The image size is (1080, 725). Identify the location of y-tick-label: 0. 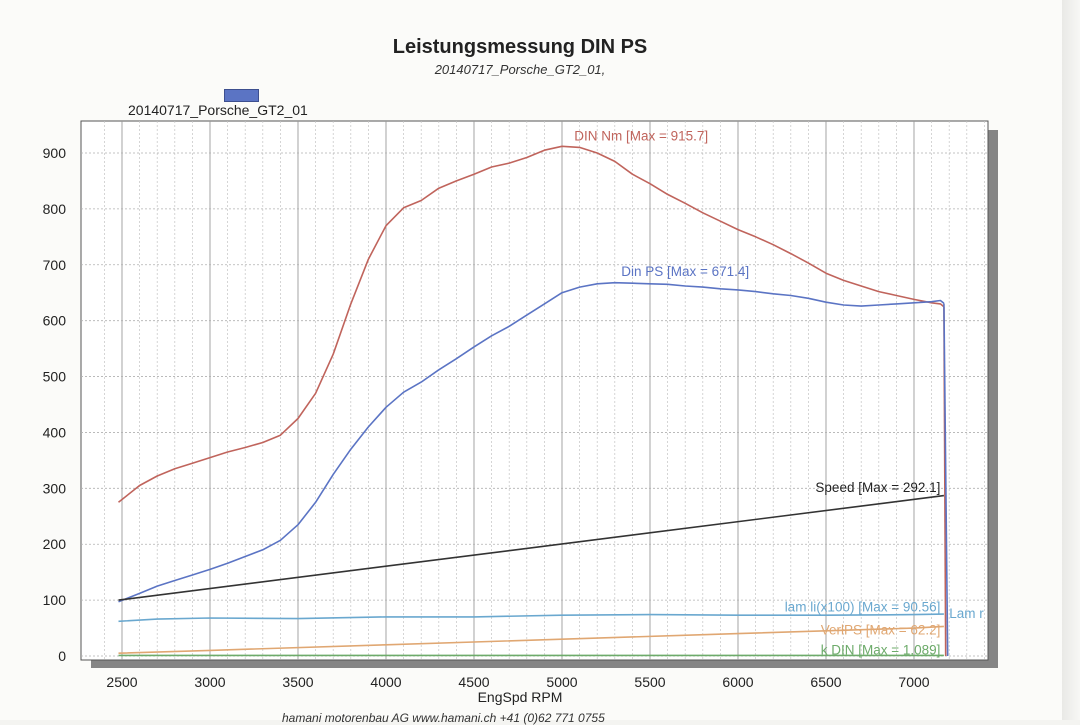
(62, 656).